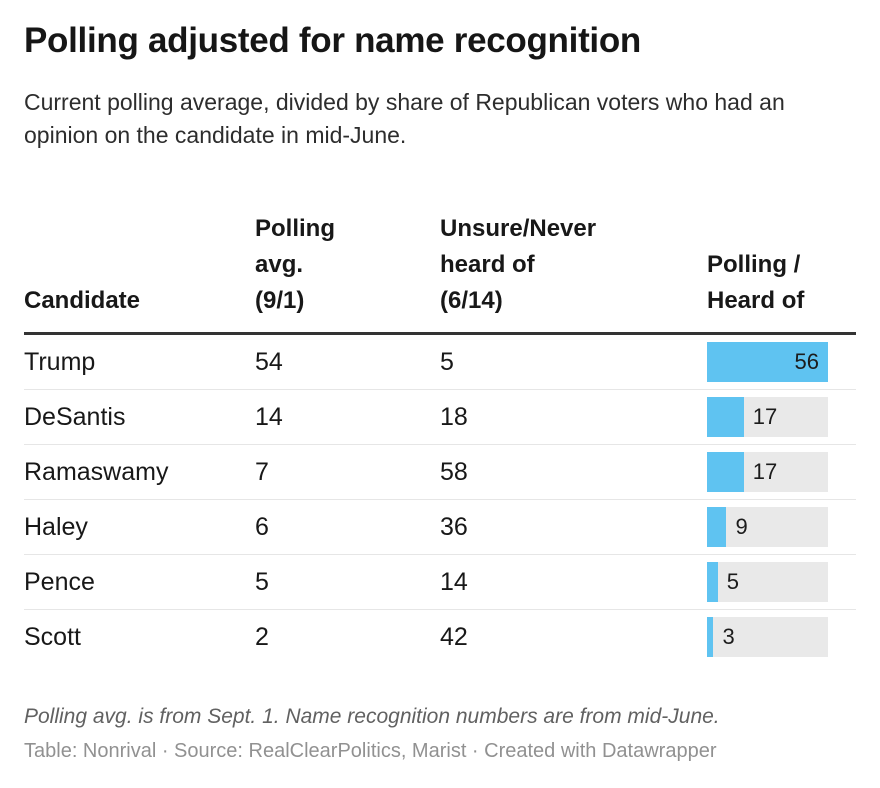  What do you see at coordinates (754, 264) in the screenshot?
I see `header-line: Polling /` at bounding box center [754, 264].